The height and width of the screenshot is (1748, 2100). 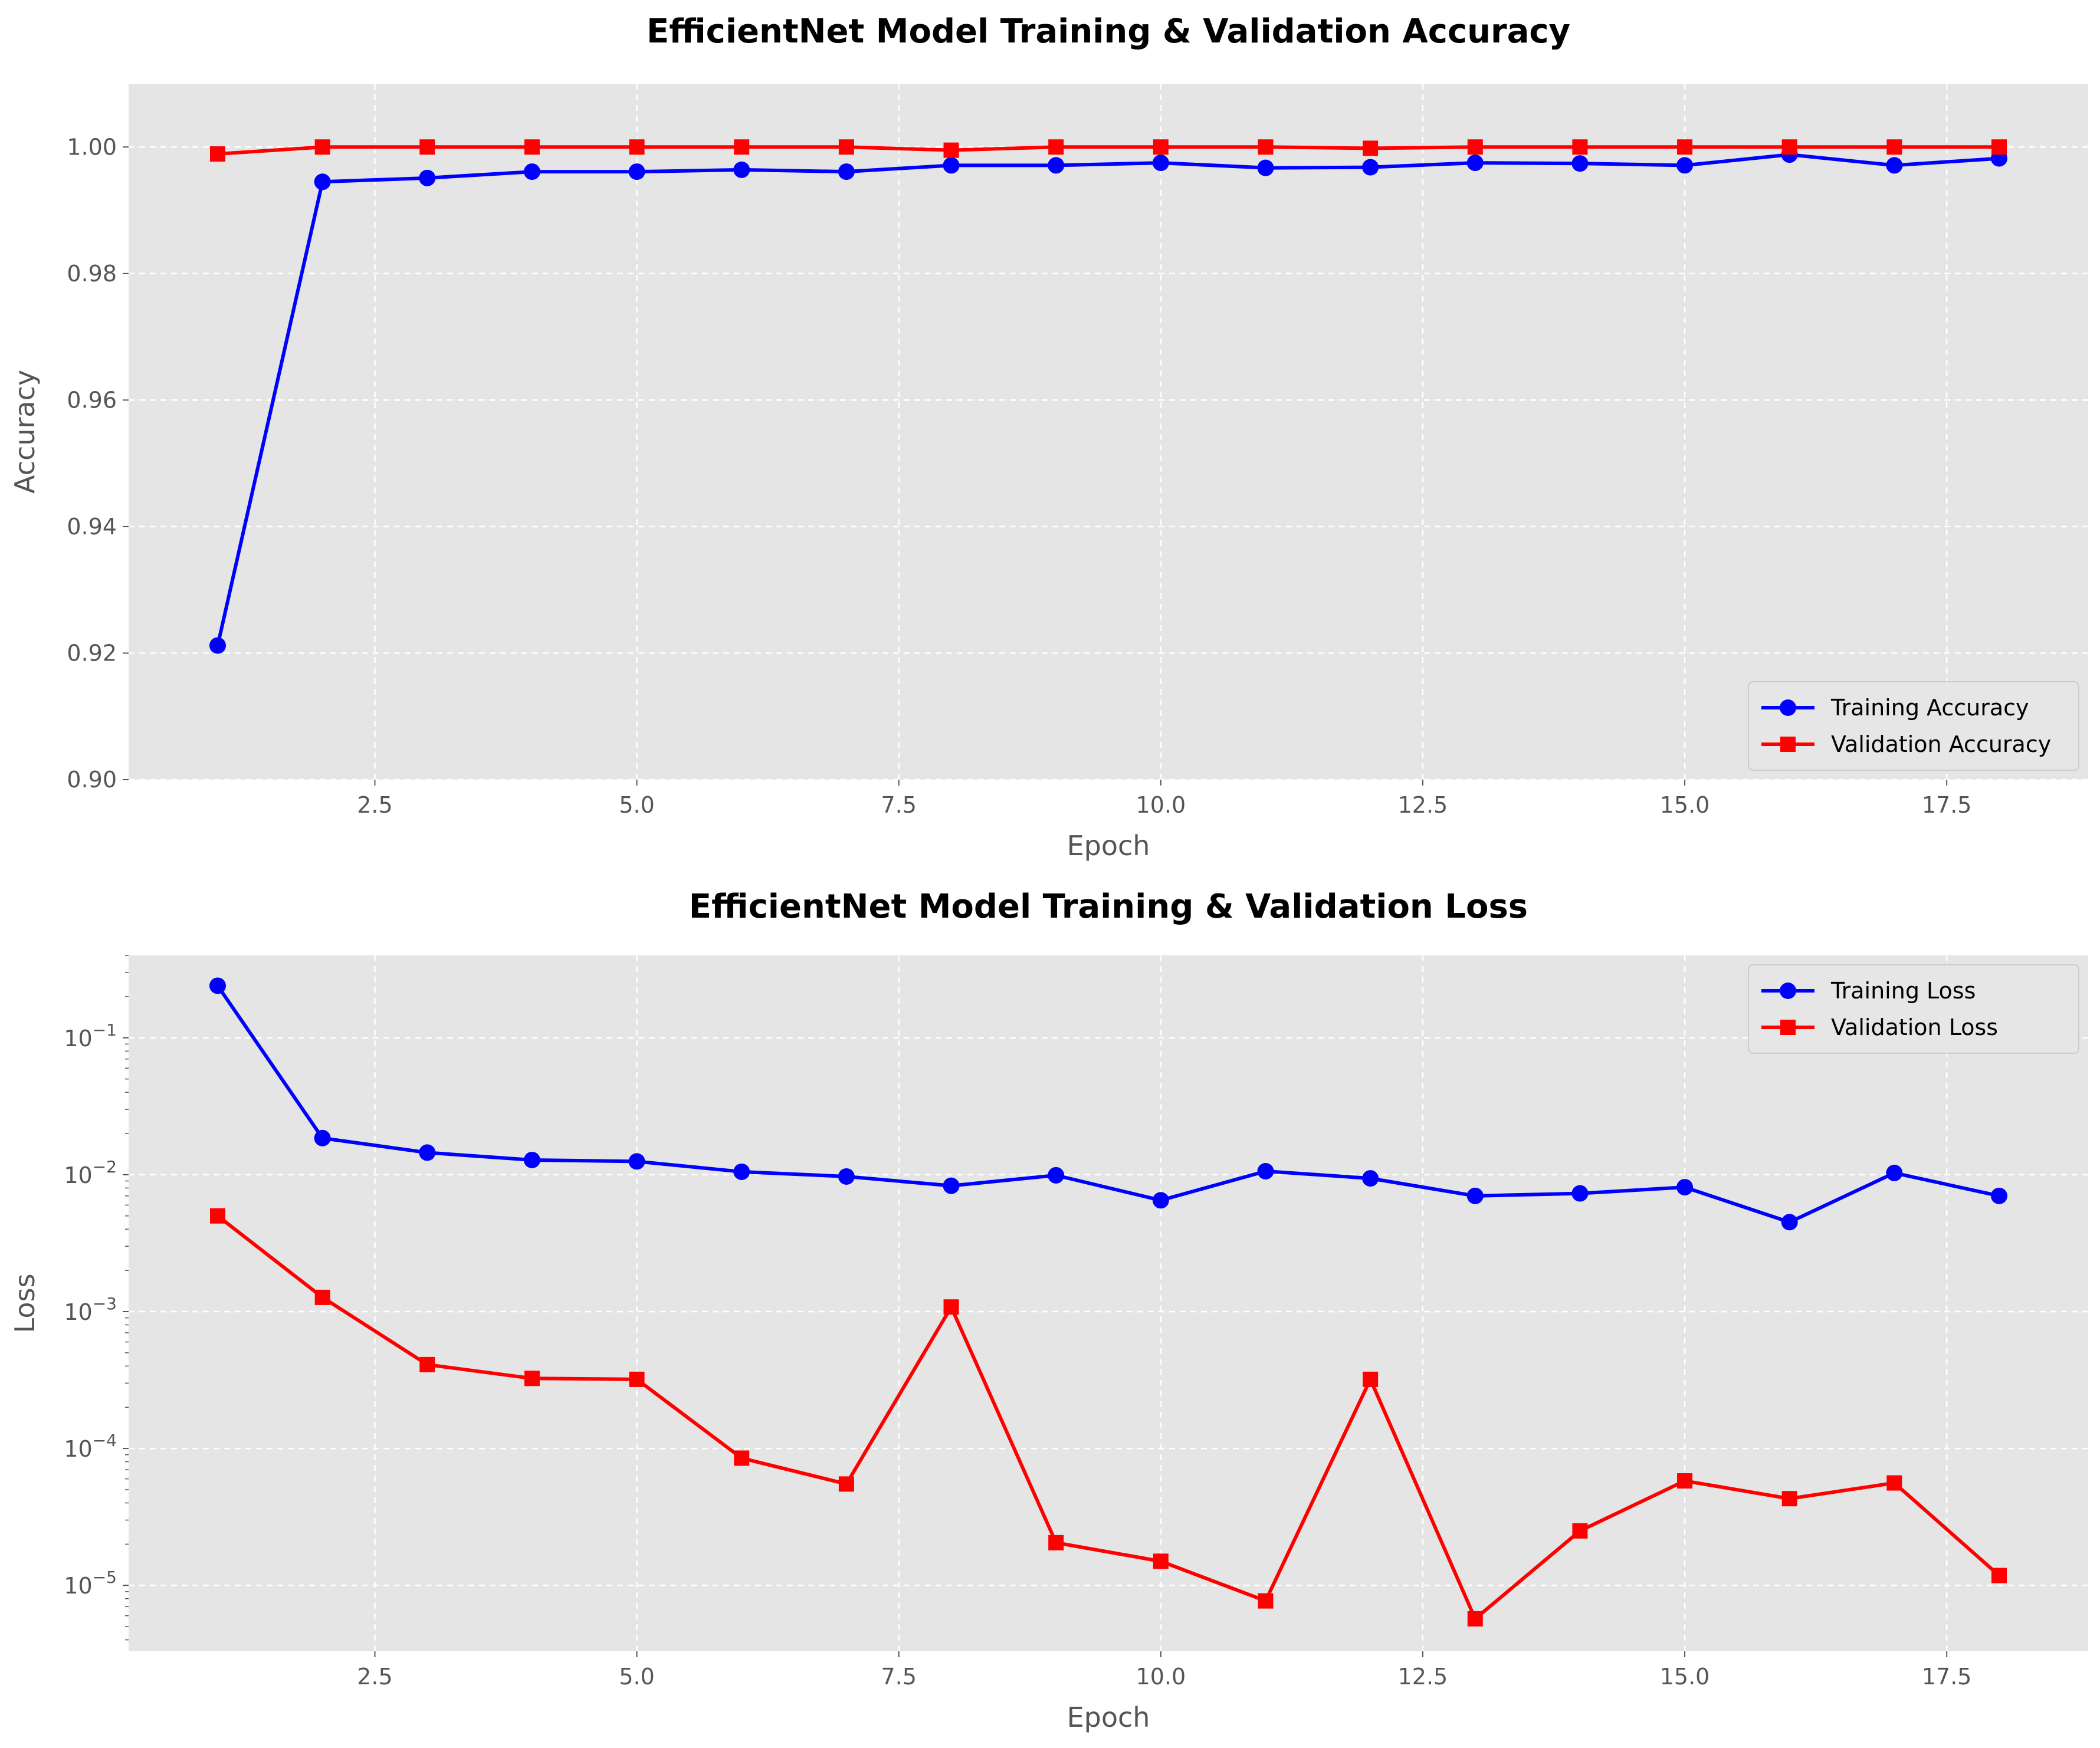 I want to click on legend-label: Training Accuracy, so click(x=1929, y=708).